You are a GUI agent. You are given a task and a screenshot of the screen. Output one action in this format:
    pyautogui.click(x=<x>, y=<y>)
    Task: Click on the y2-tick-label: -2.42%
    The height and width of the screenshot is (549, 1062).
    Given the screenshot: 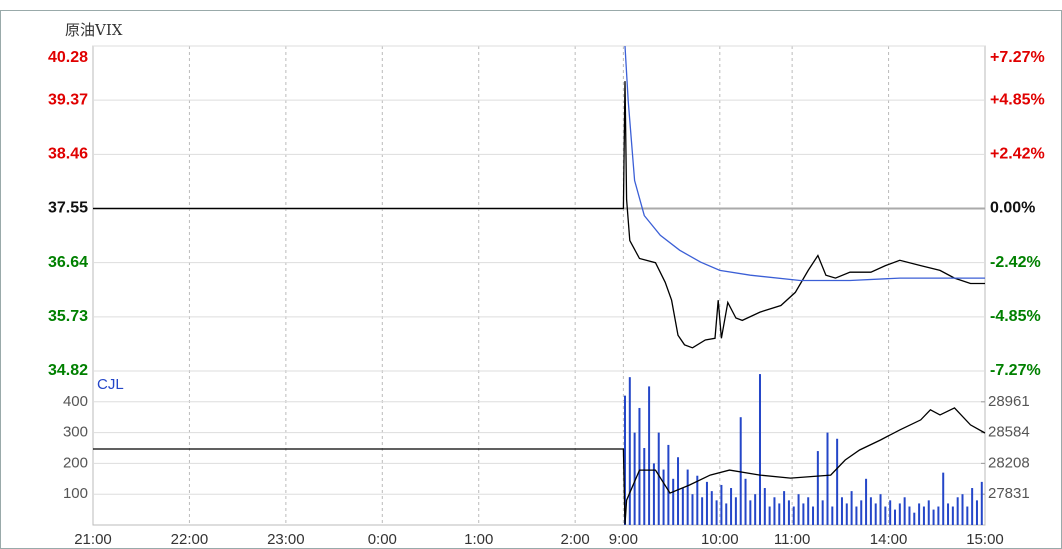 What is the action you would take?
    pyautogui.click(x=1015, y=262)
    